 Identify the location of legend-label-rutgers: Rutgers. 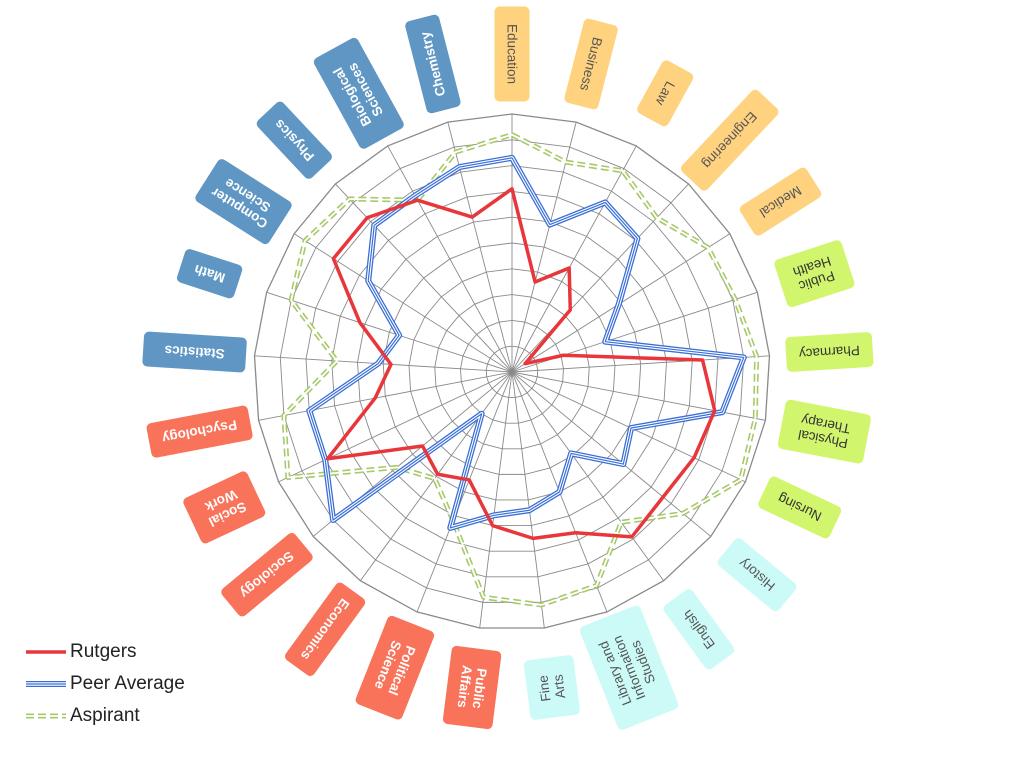
(103, 651).